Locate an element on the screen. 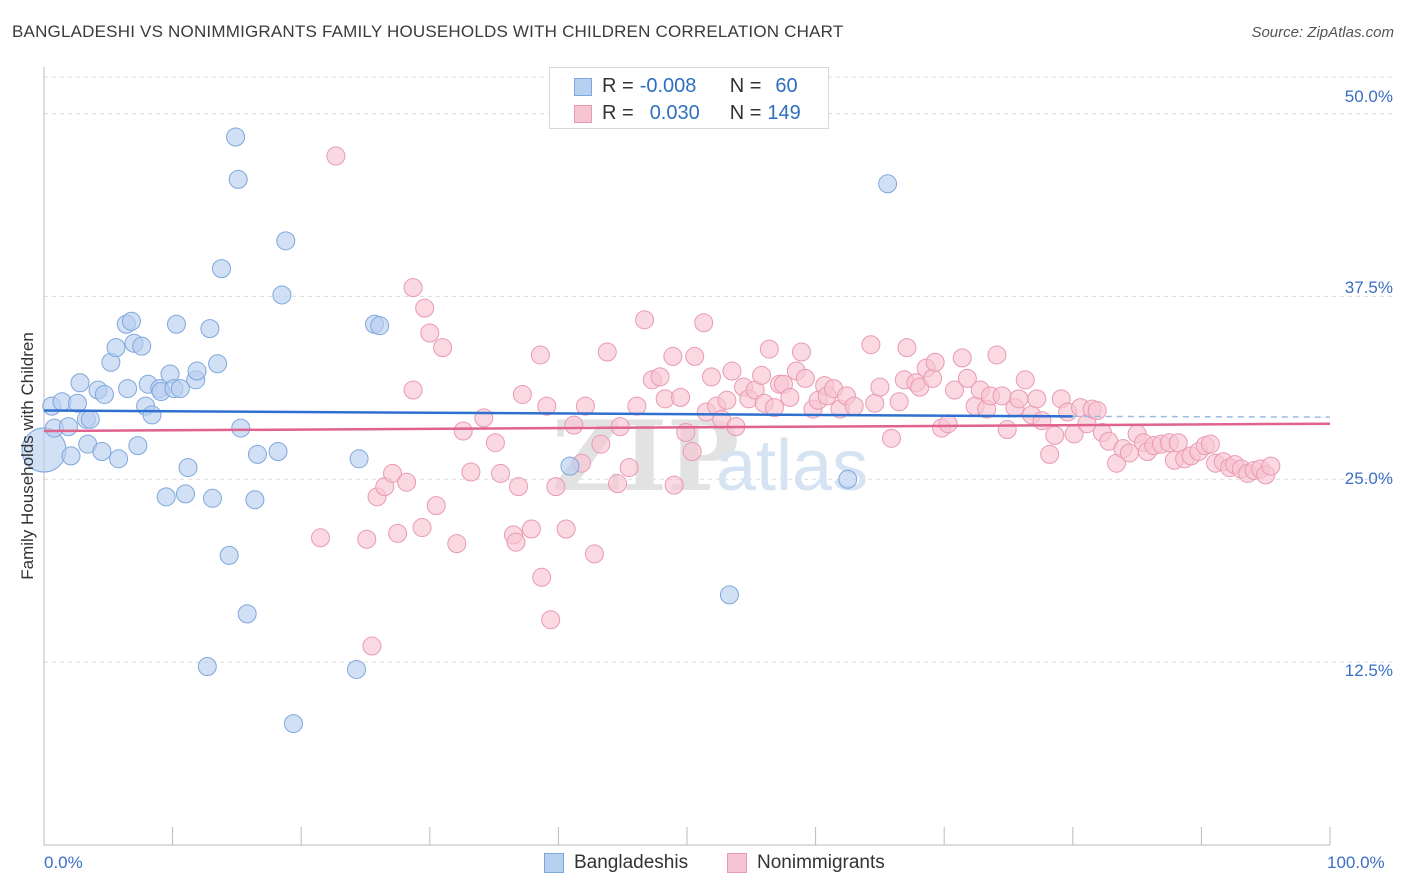 This screenshot has width=1406, height=892. y-tick-label-12-5: 12.5% is located at coordinates (1368, 670).